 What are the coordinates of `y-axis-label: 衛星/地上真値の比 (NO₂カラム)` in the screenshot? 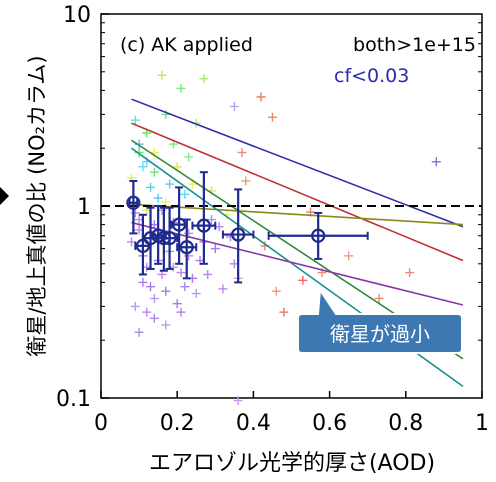 It's located at (37, 205).